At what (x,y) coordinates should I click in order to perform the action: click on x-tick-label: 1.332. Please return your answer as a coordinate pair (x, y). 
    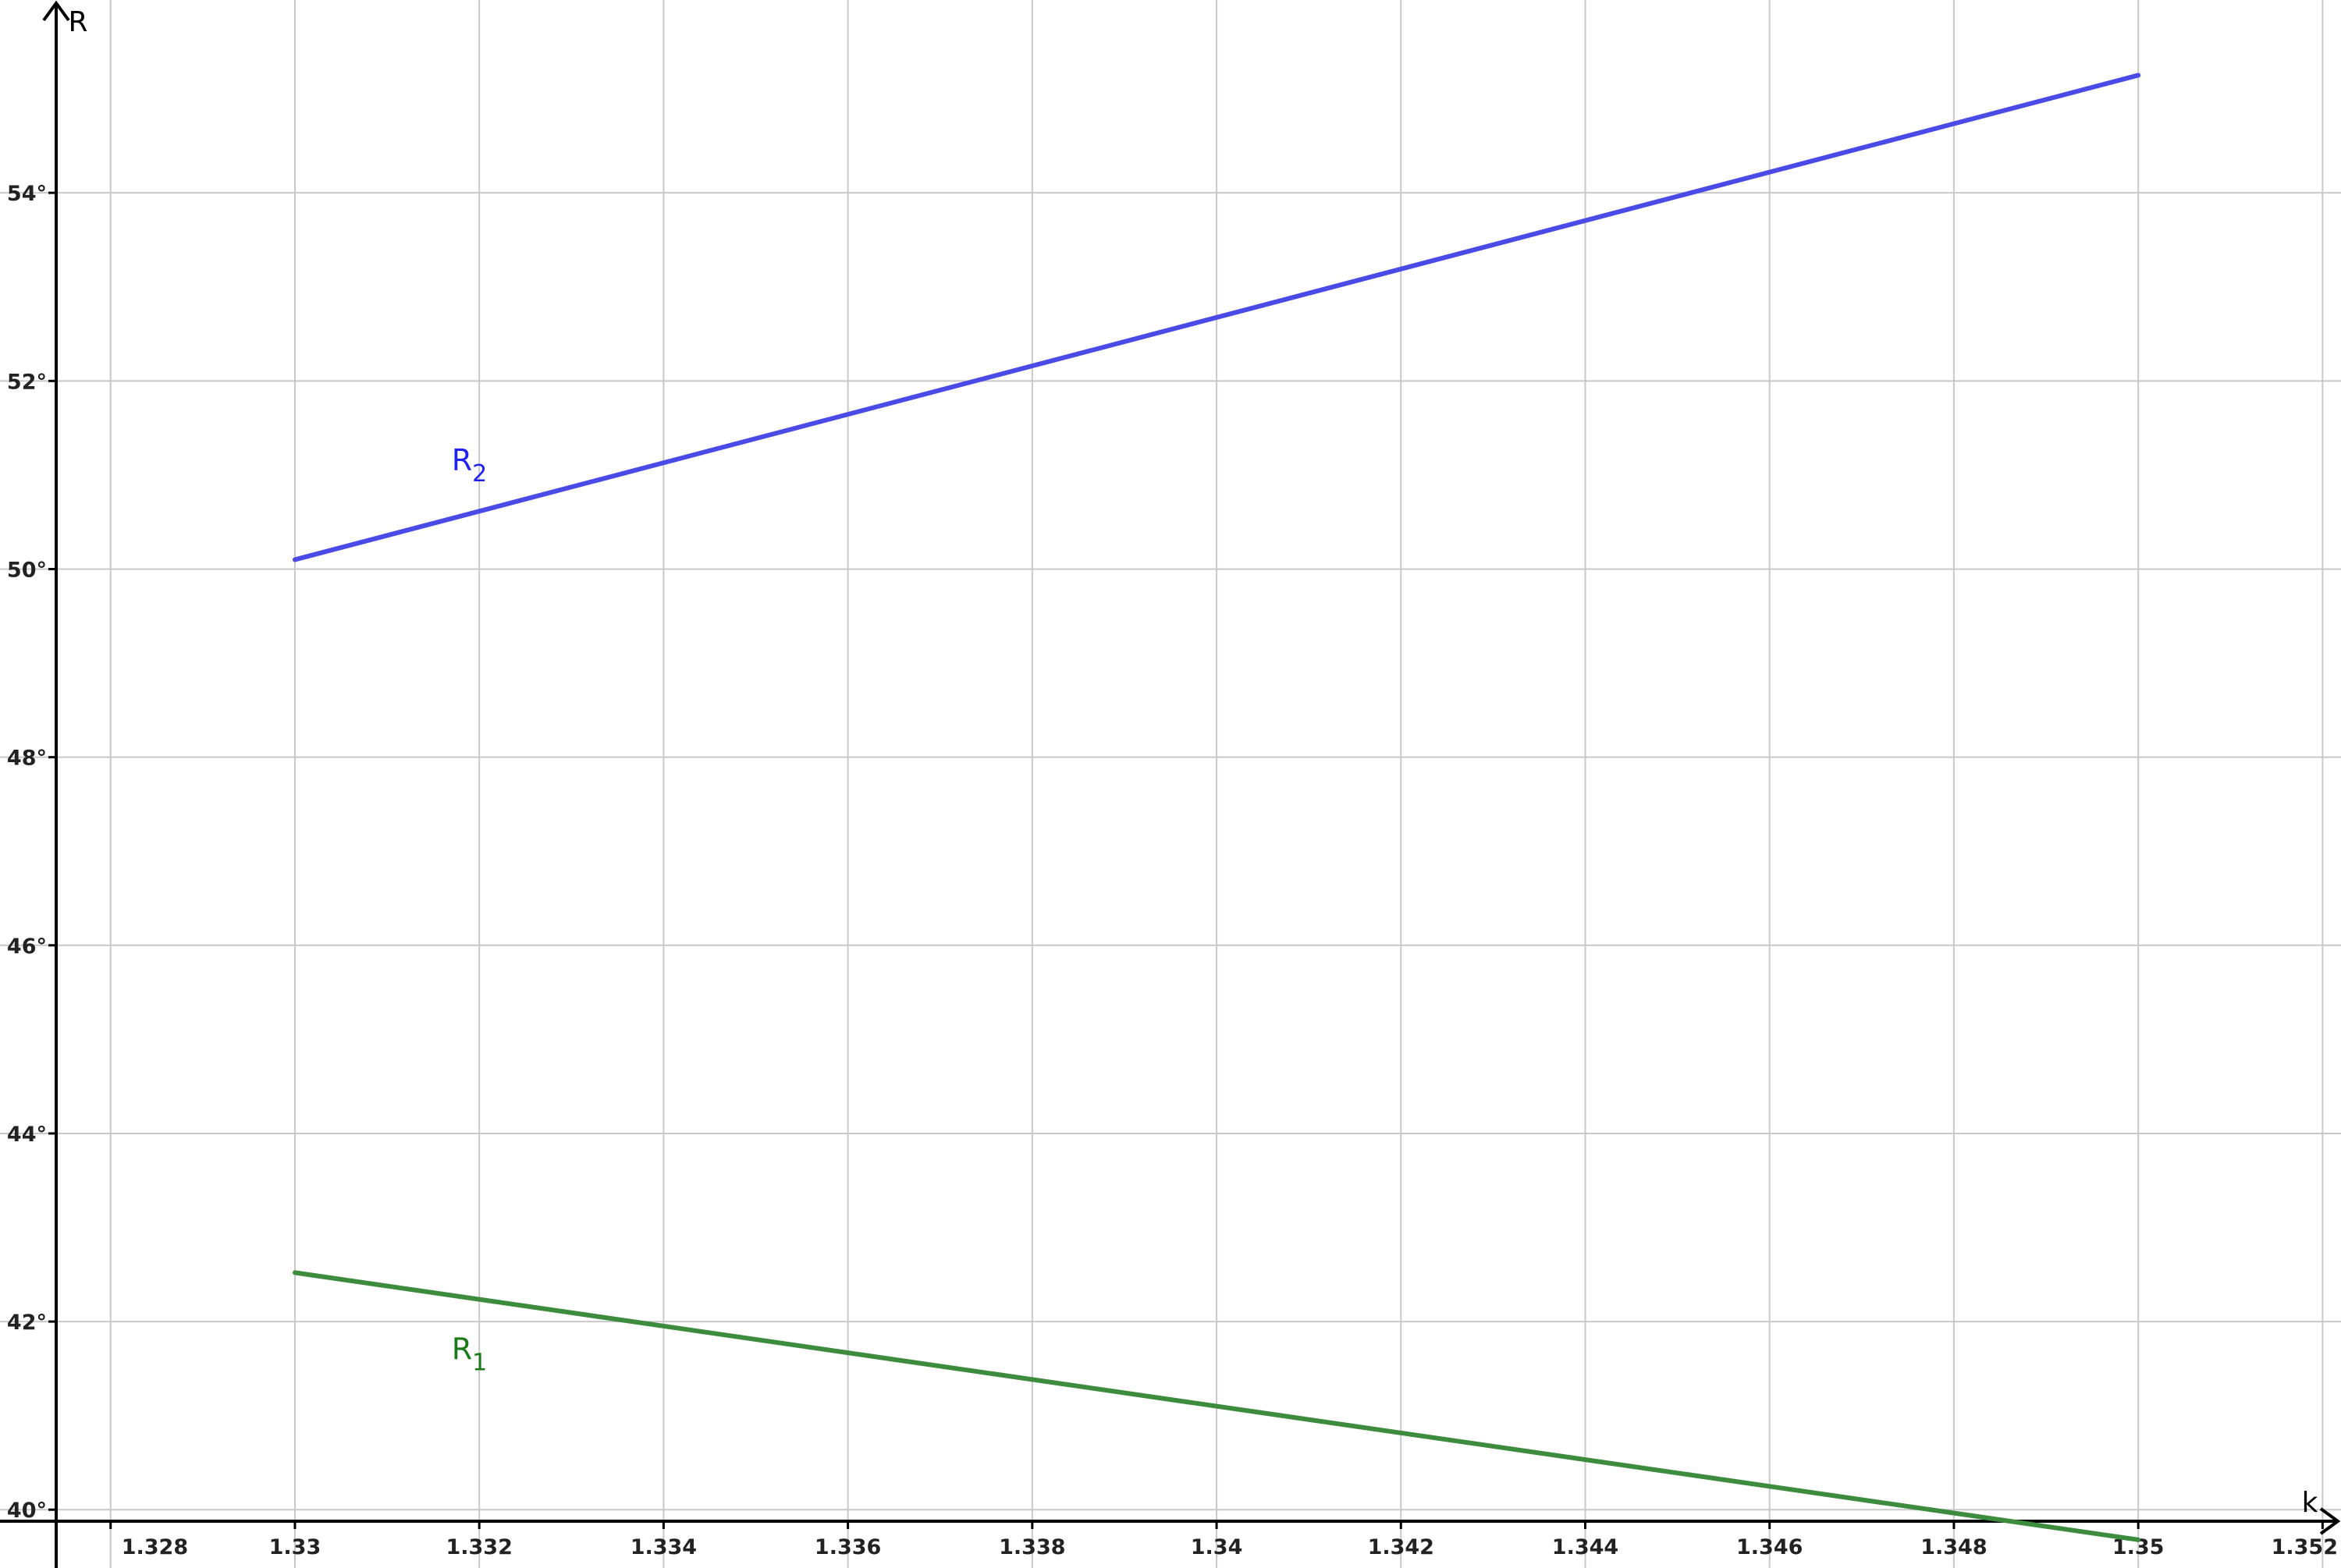
    Looking at the image, I should click on (479, 1547).